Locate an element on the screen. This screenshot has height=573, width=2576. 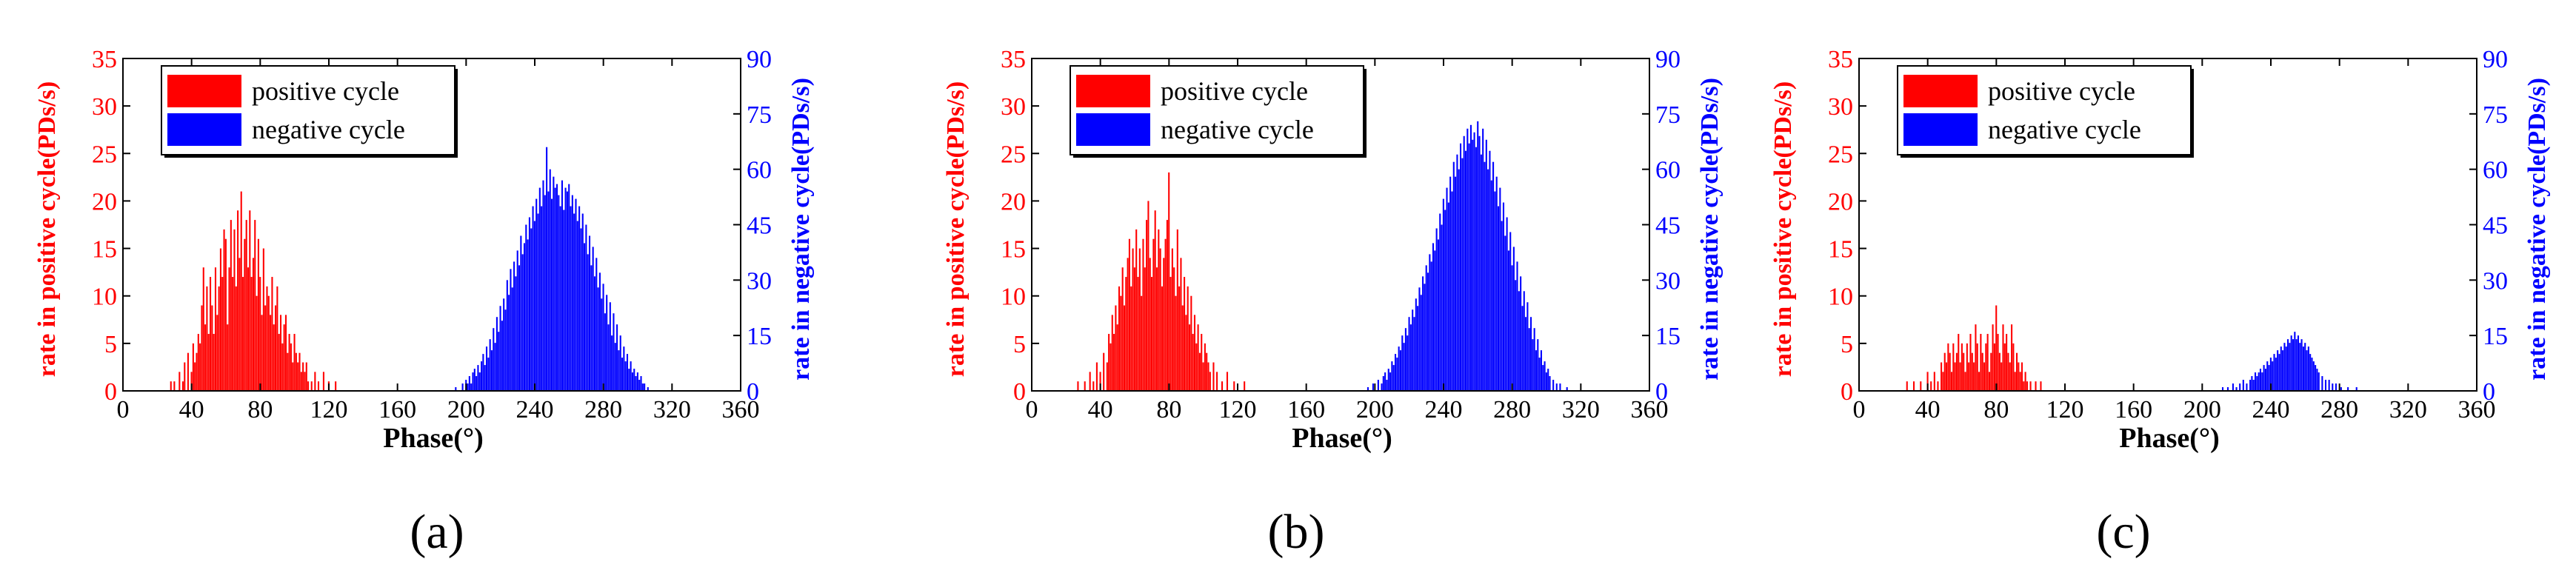
y-right-tick-label: 45 is located at coordinates (2495, 226).